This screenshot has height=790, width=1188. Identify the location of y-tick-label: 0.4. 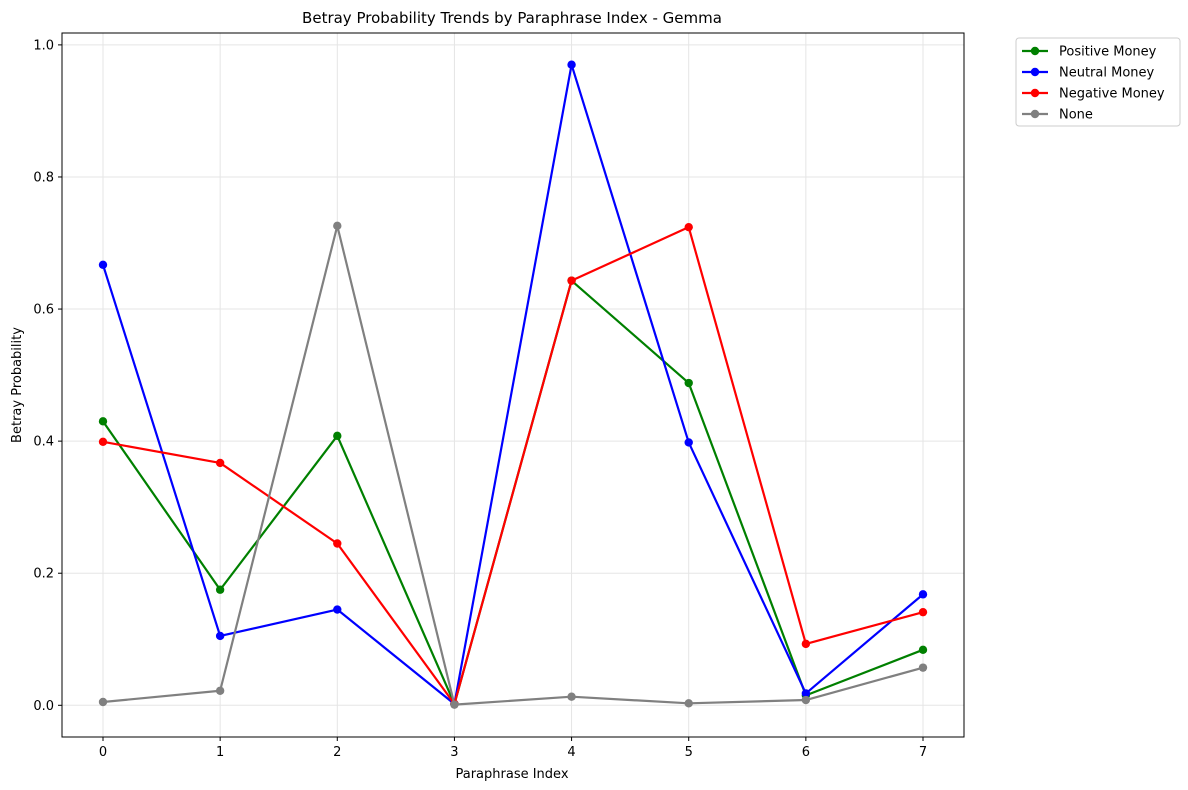
(43, 442).